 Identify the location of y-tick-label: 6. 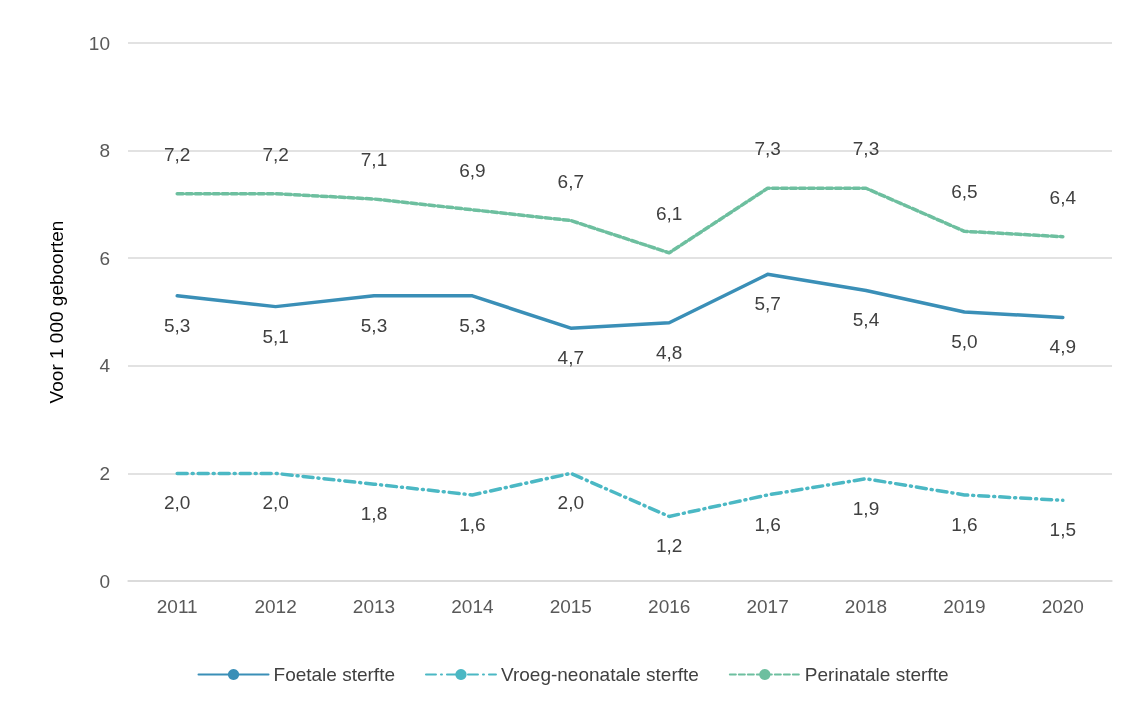
(104, 258).